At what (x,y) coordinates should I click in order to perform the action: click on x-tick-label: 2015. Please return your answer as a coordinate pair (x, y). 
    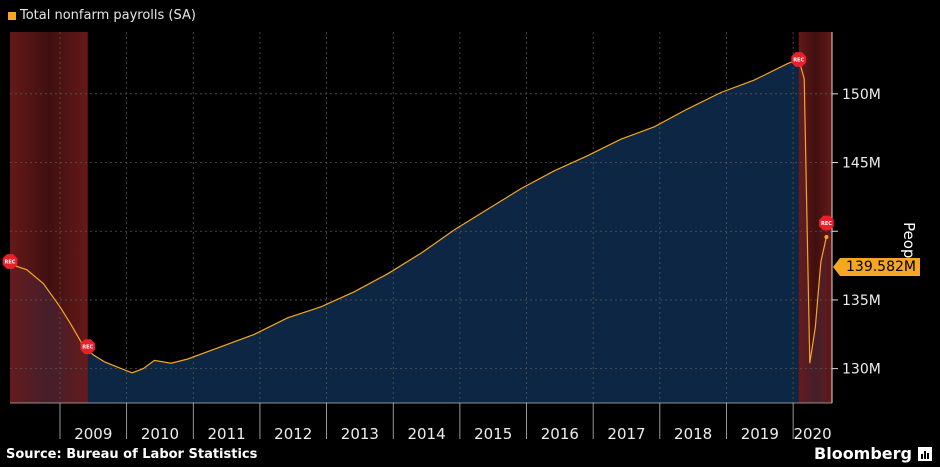
    Looking at the image, I should click on (493, 434).